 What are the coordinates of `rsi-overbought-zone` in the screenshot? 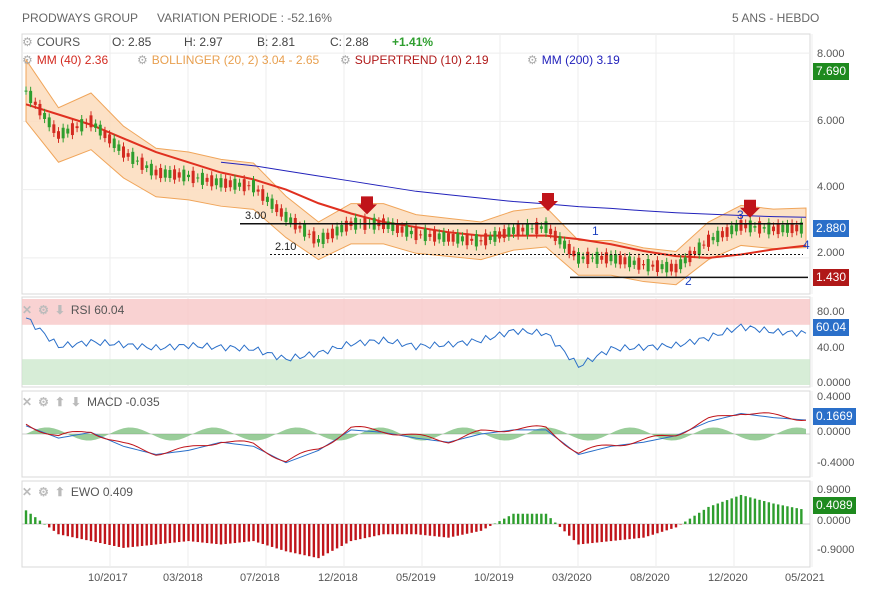 It's located at (416, 312).